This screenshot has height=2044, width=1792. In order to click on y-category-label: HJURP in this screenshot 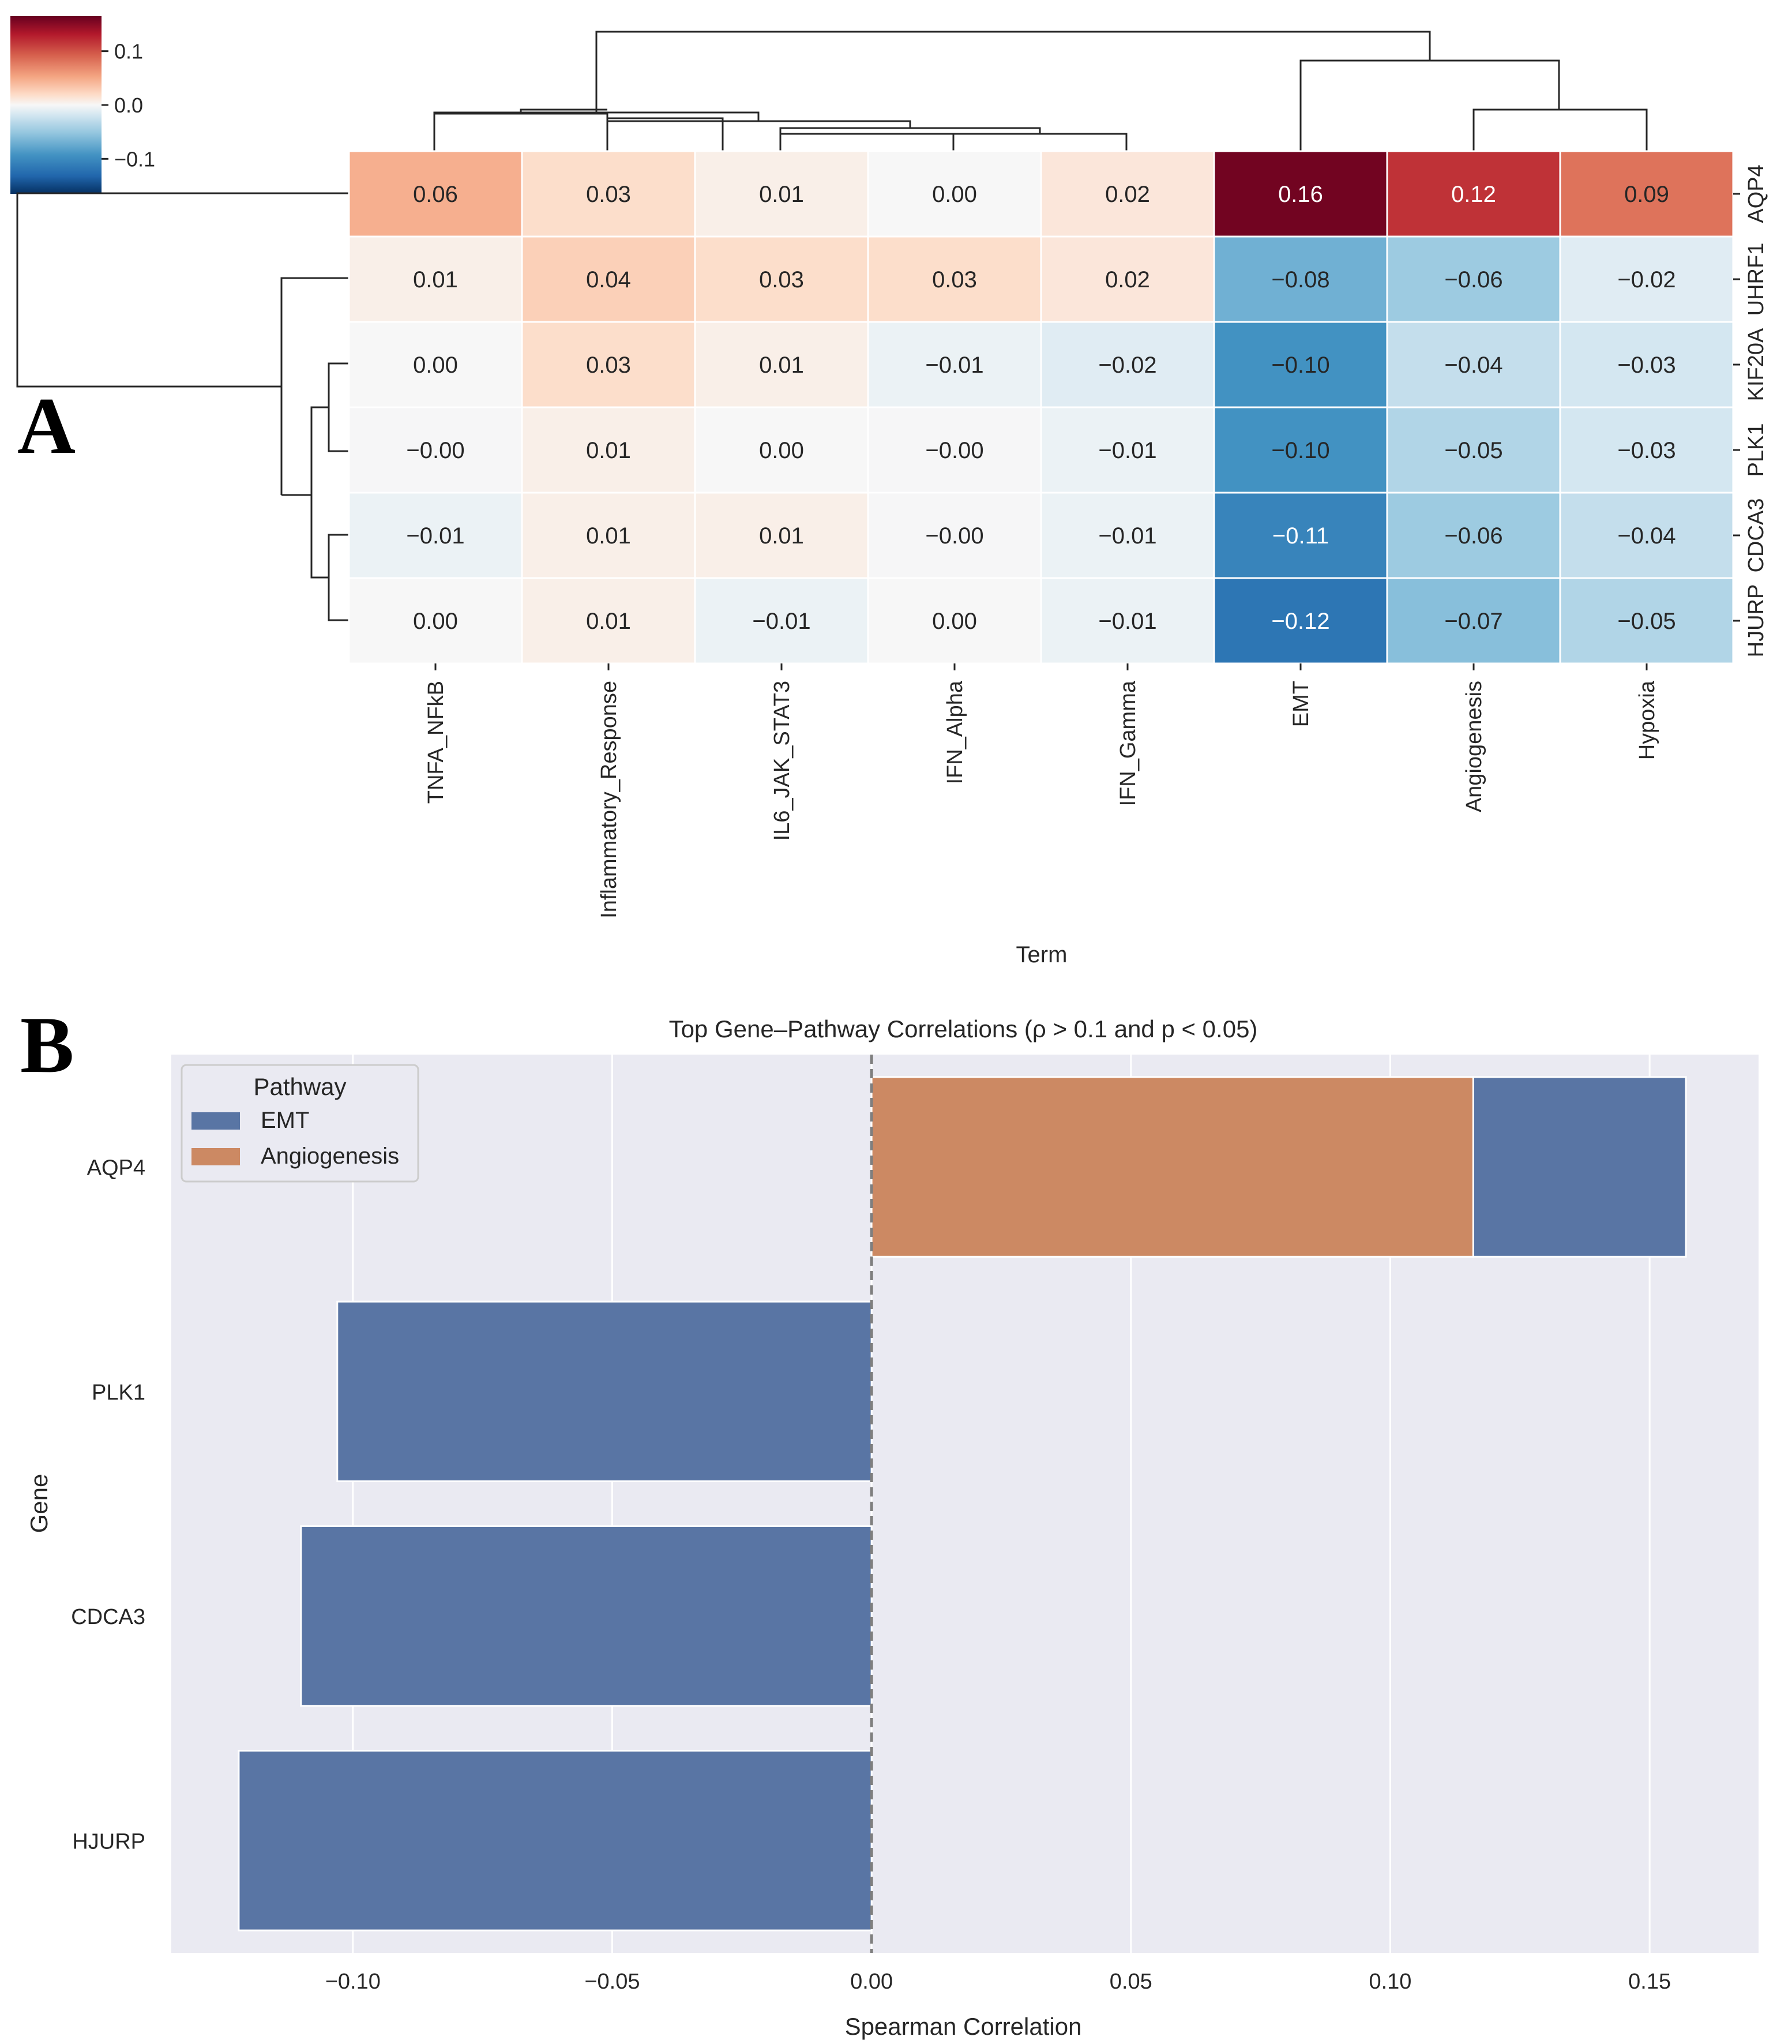, I will do `click(108, 1841)`.